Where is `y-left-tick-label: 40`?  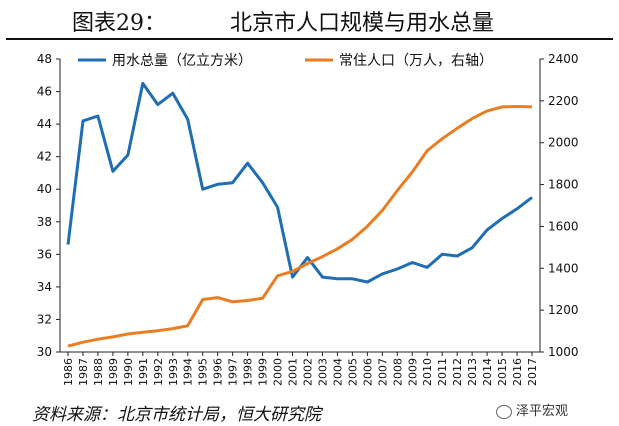
y-left-tick-label: 40 is located at coordinates (44, 189).